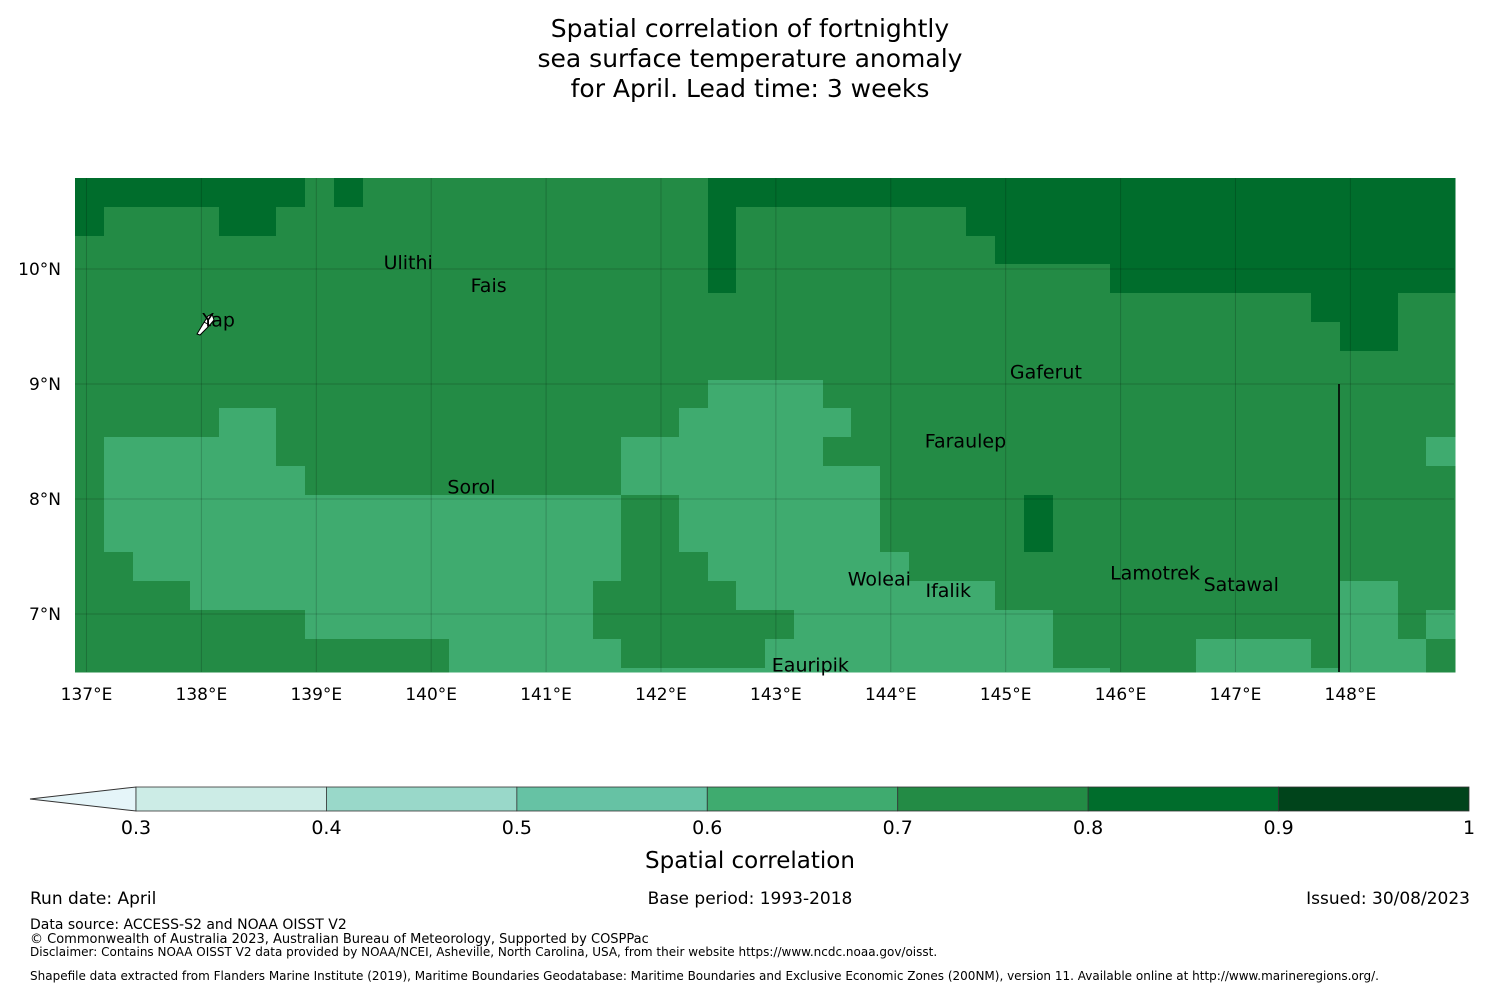 The image size is (1500, 990). Describe the element at coordinates (87, 695) in the screenshot. I see `lon-tick-label: 137°E` at that location.